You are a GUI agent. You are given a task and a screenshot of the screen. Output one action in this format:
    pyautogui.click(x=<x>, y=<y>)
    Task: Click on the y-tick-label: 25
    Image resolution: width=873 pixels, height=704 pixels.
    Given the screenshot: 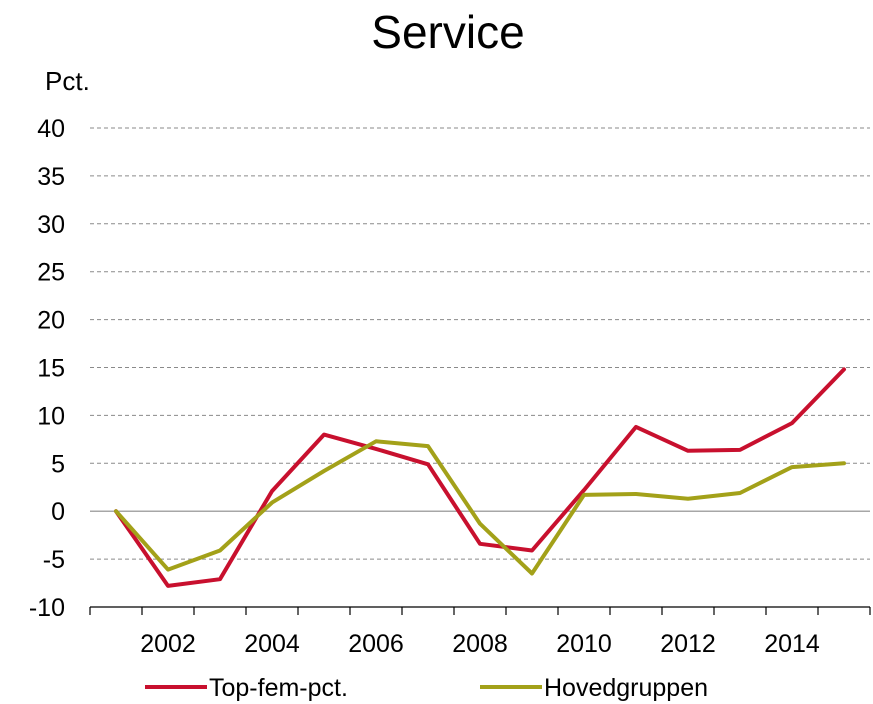 What is the action you would take?
    pyautogui.click(x=51, y=273)
    